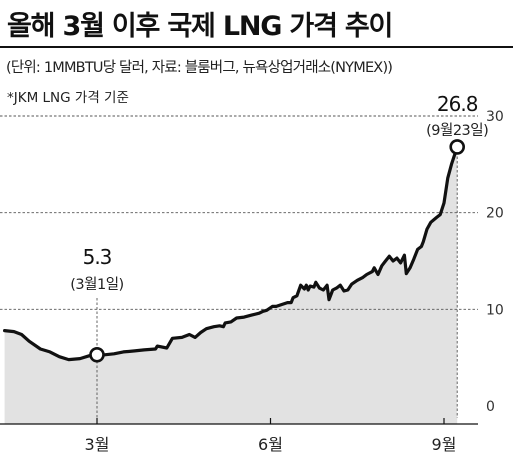 This screenshot has height=456, width=513. Describe the element at coordinates (256, 47) in the screenshot. I see `title-divider` at that location.